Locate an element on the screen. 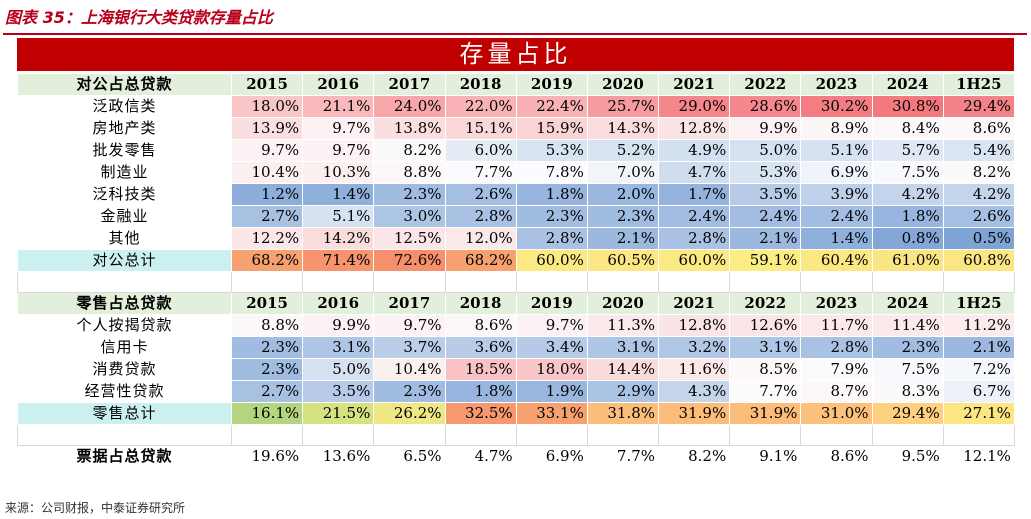 This screenshot has width=1031, height=519. value-cell: 13.8% is located at coordinates (409, 128).